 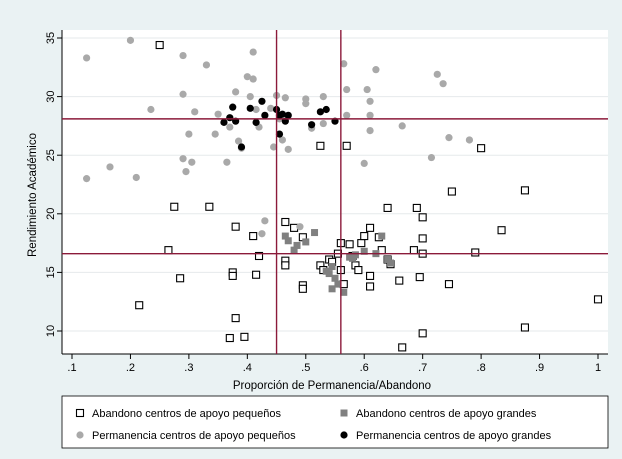 I want to click on y-axis-label: Rendimiento Académico, so click(x=33, y=195).